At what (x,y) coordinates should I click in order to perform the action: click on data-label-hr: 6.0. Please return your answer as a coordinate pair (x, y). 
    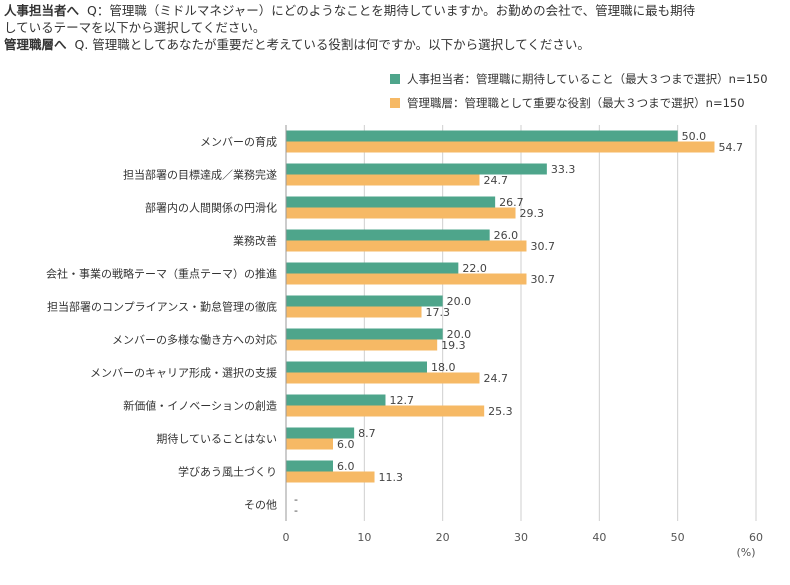
    Looking at the image, I should click on (346, 466).